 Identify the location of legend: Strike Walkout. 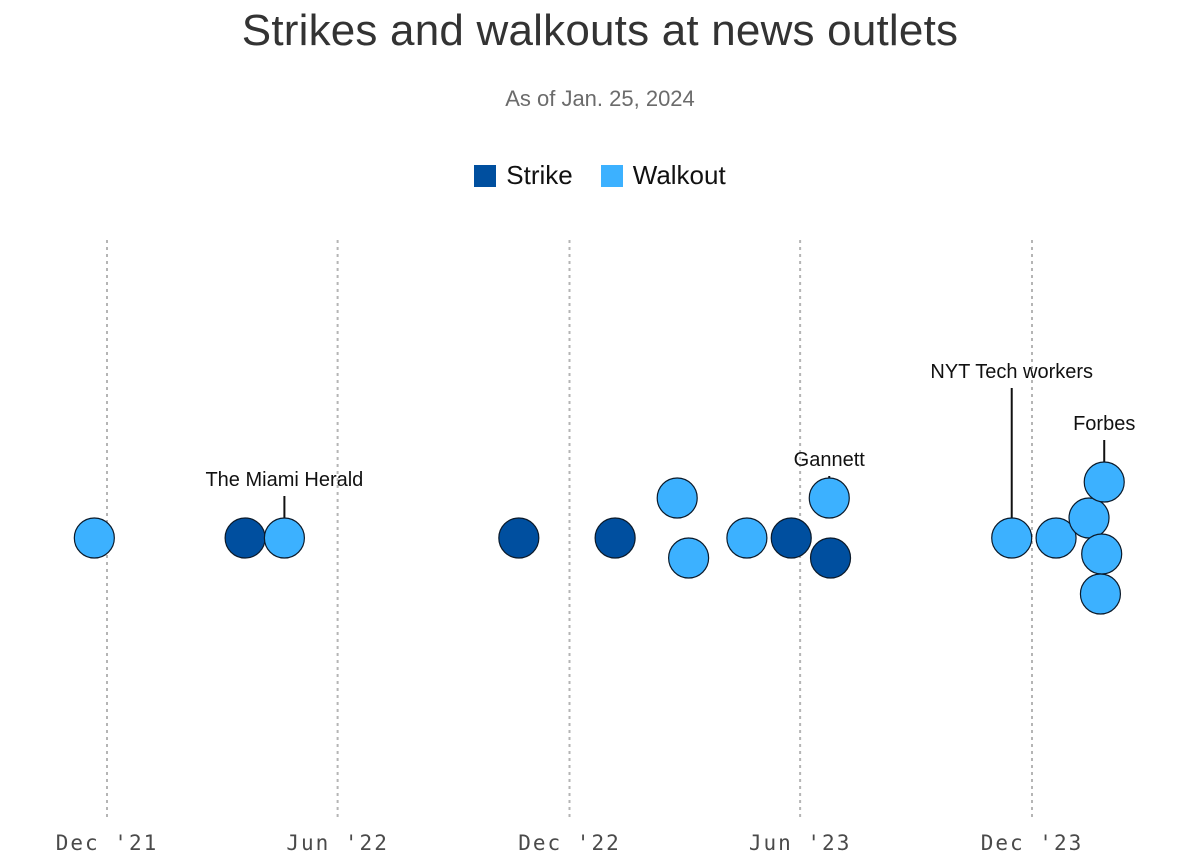
(600, 175).